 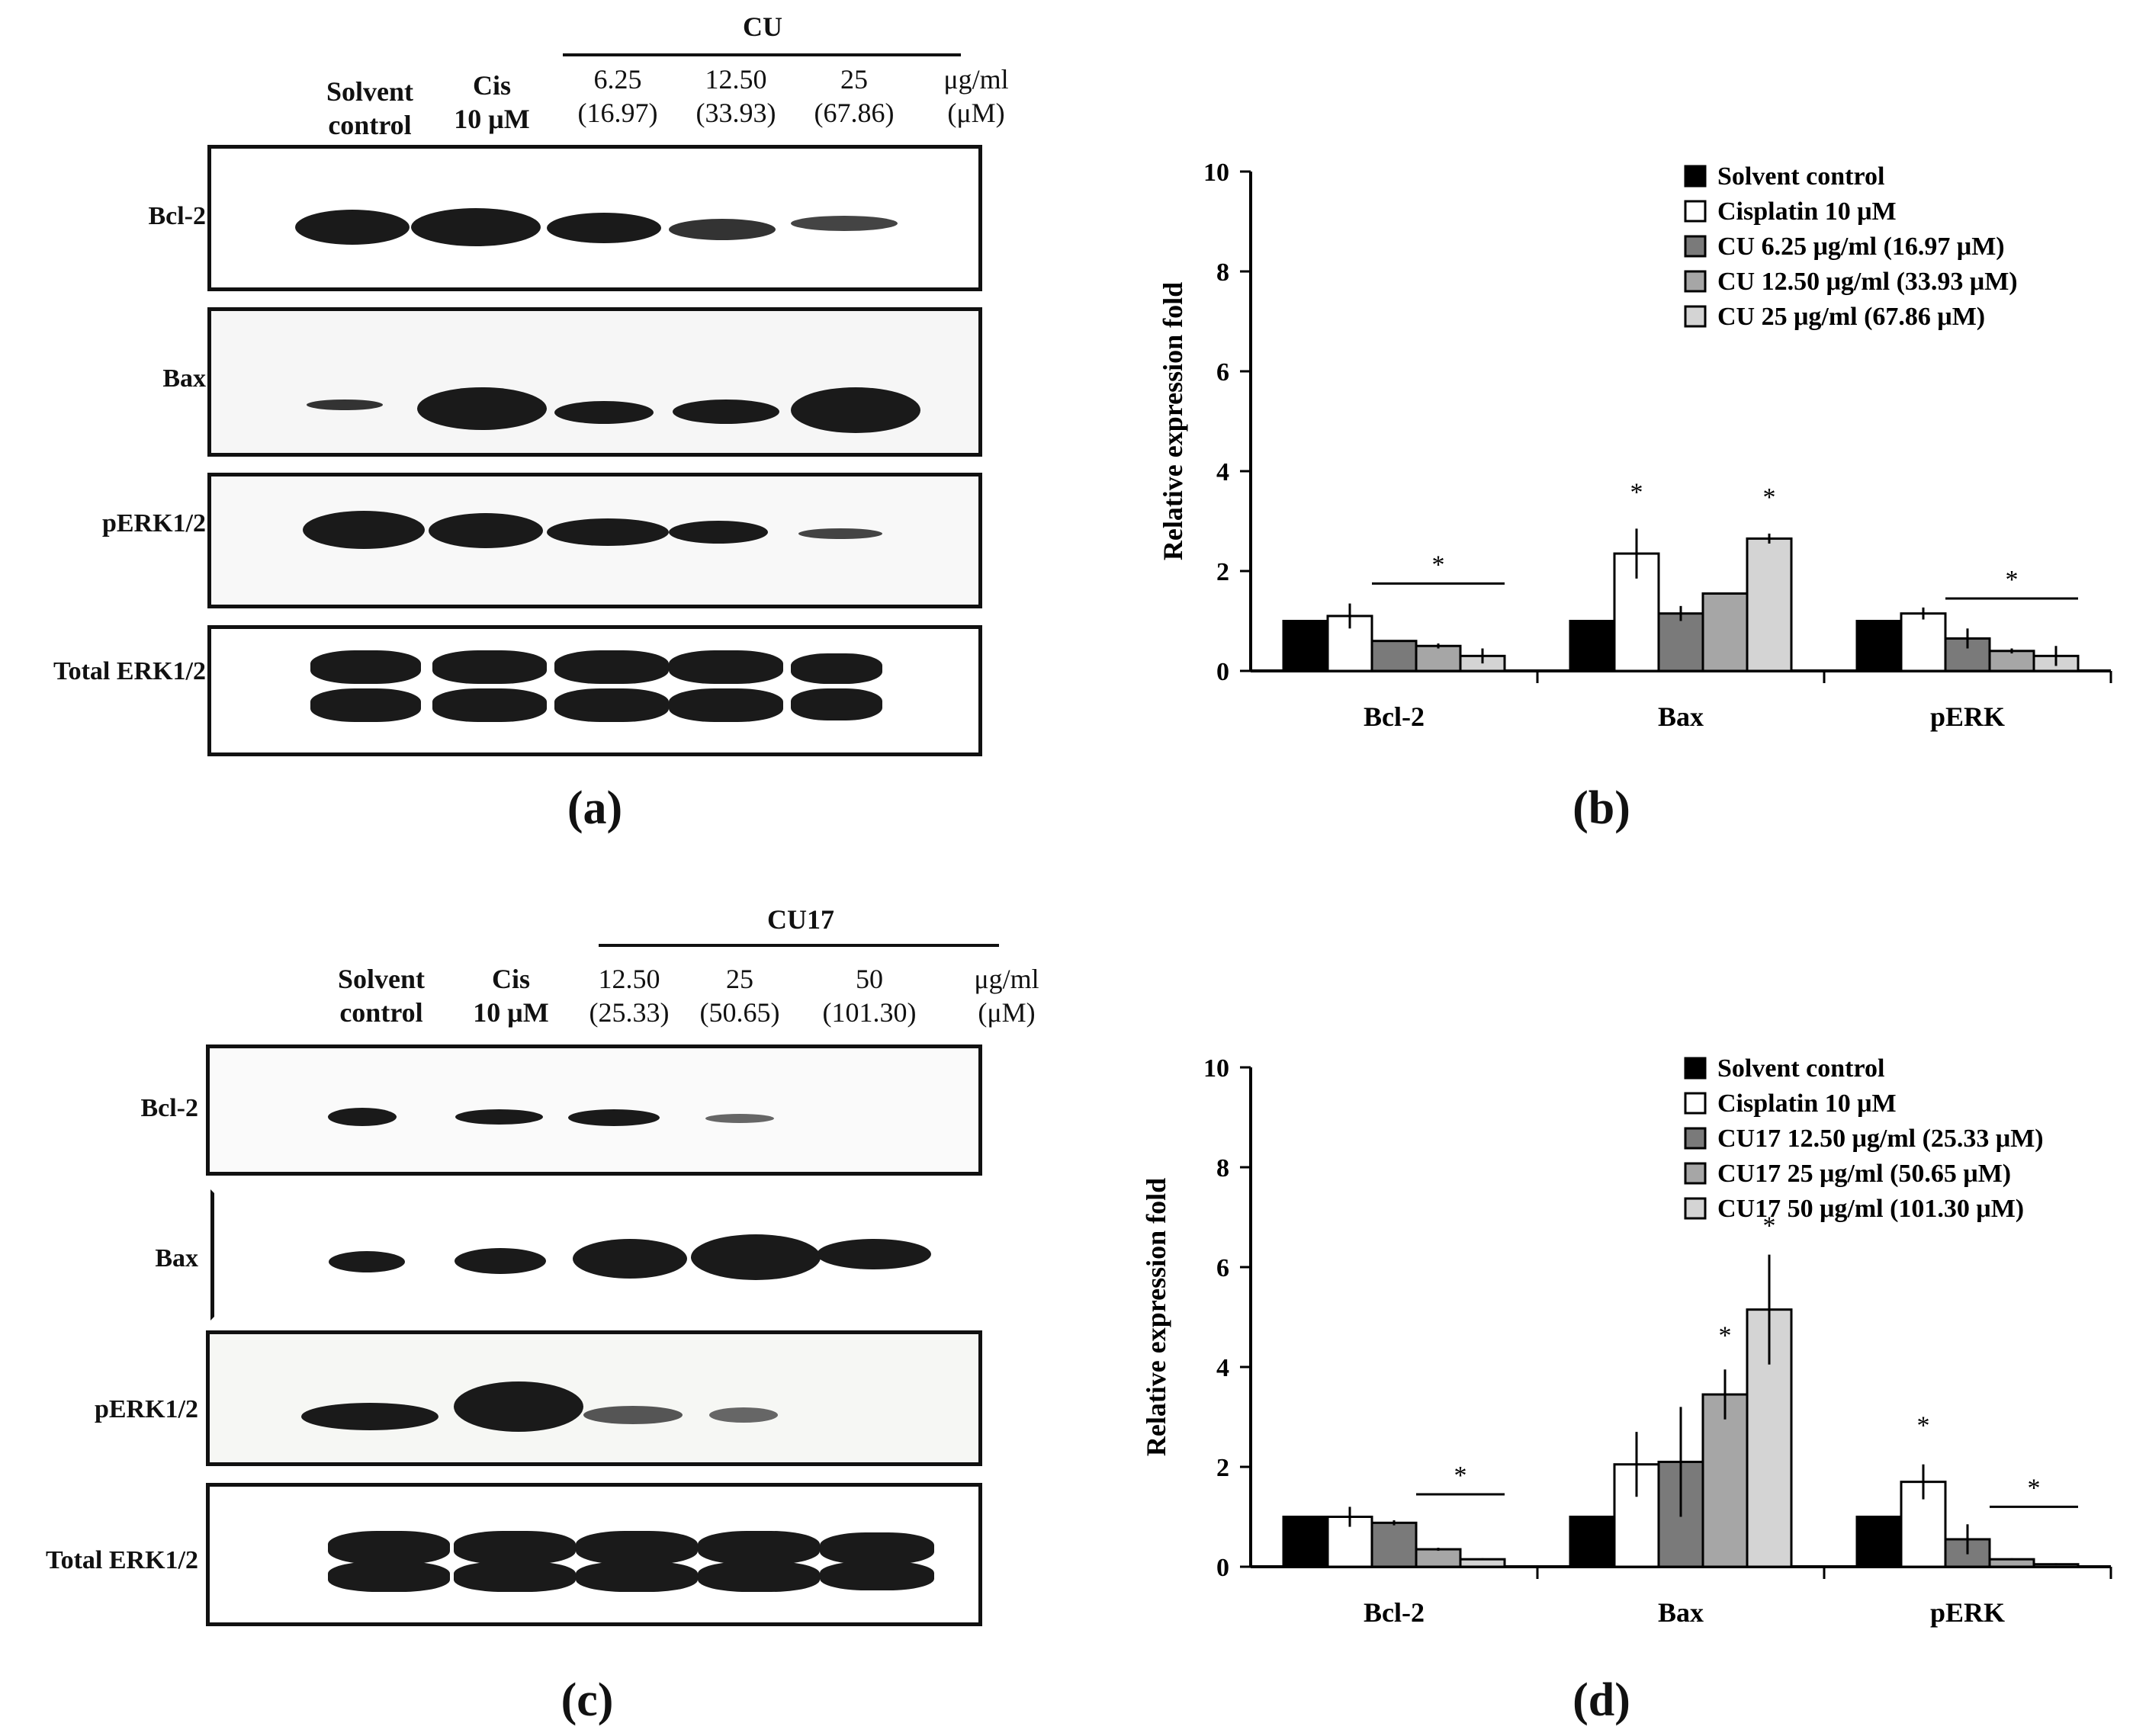 What do you see at coordinates (617, 96) in the screenshot?
I see `lane-header: 6.25 (16.97)` at bounding box center [617, 96].